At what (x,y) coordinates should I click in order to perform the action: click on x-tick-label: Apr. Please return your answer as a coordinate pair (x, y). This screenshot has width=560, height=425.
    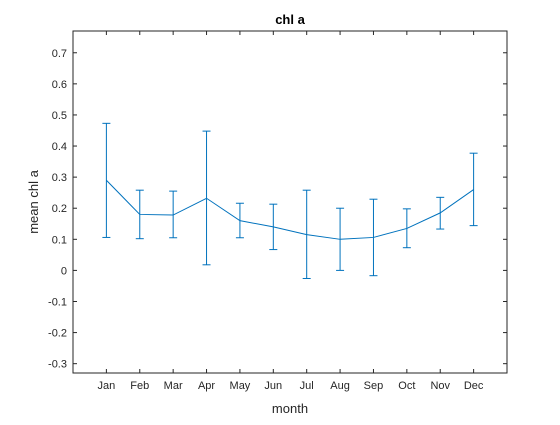
    Looking at the image, I should click on (206, 386).